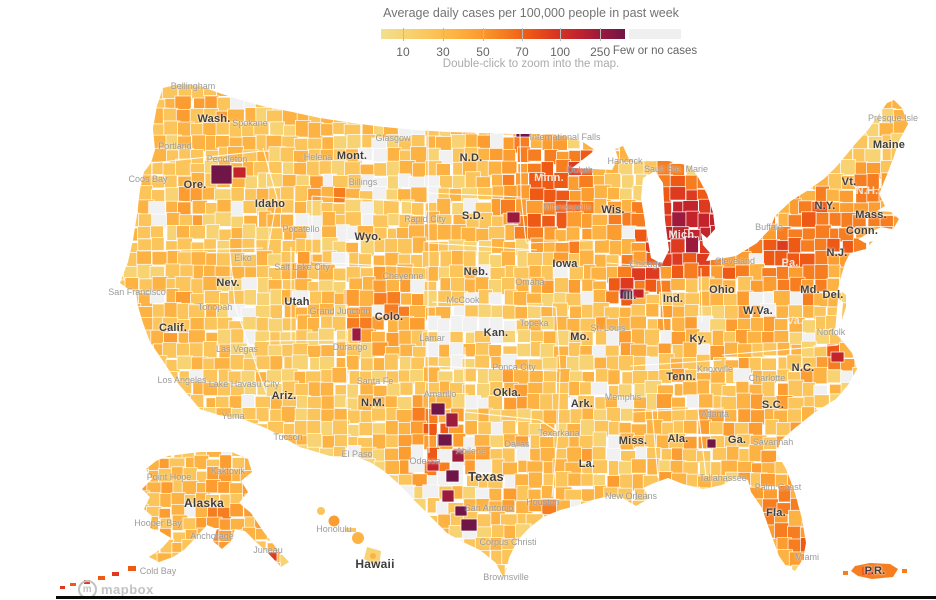 This screenshot has height=600, width=936. What do you see at coordinates (215, 509) in the screenshot?
I see `choropleth-alaska` at bounding box center [215, 509].